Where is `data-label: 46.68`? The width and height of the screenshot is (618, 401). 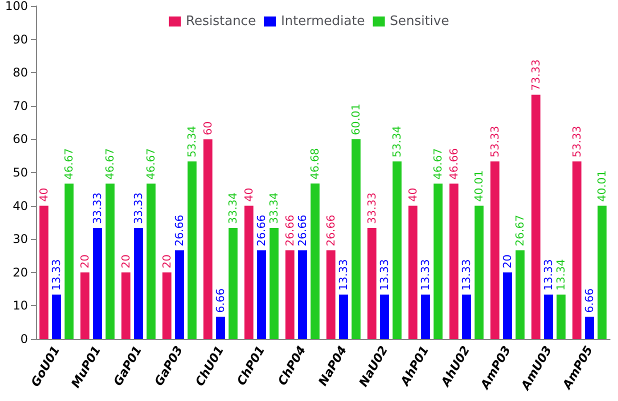
data-label: 46.68 is located at coordinates (315, 164).